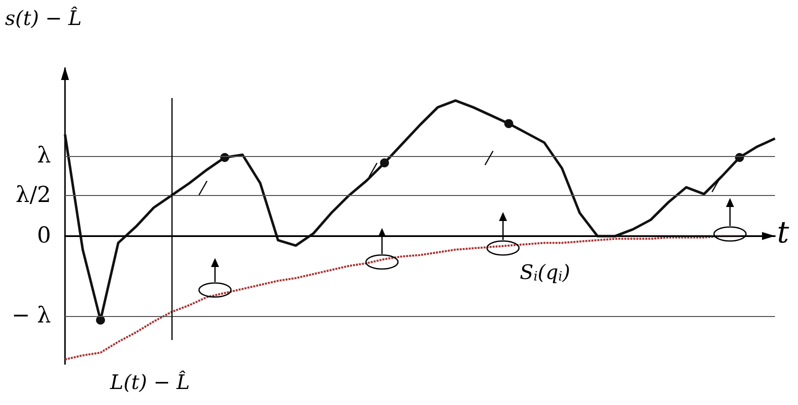 This screenshot has height=405, width=798. I want to click on ref-line-label: − λ, so click(32, 316).